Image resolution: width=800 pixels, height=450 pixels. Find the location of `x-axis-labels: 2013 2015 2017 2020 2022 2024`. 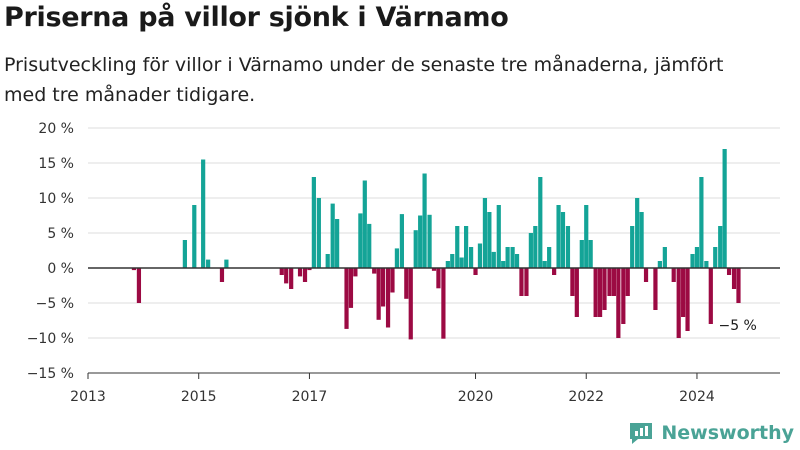

x-axis-labels: 2013 2015 2017 2020 2022 2024 is located at coordinates (392, 397).